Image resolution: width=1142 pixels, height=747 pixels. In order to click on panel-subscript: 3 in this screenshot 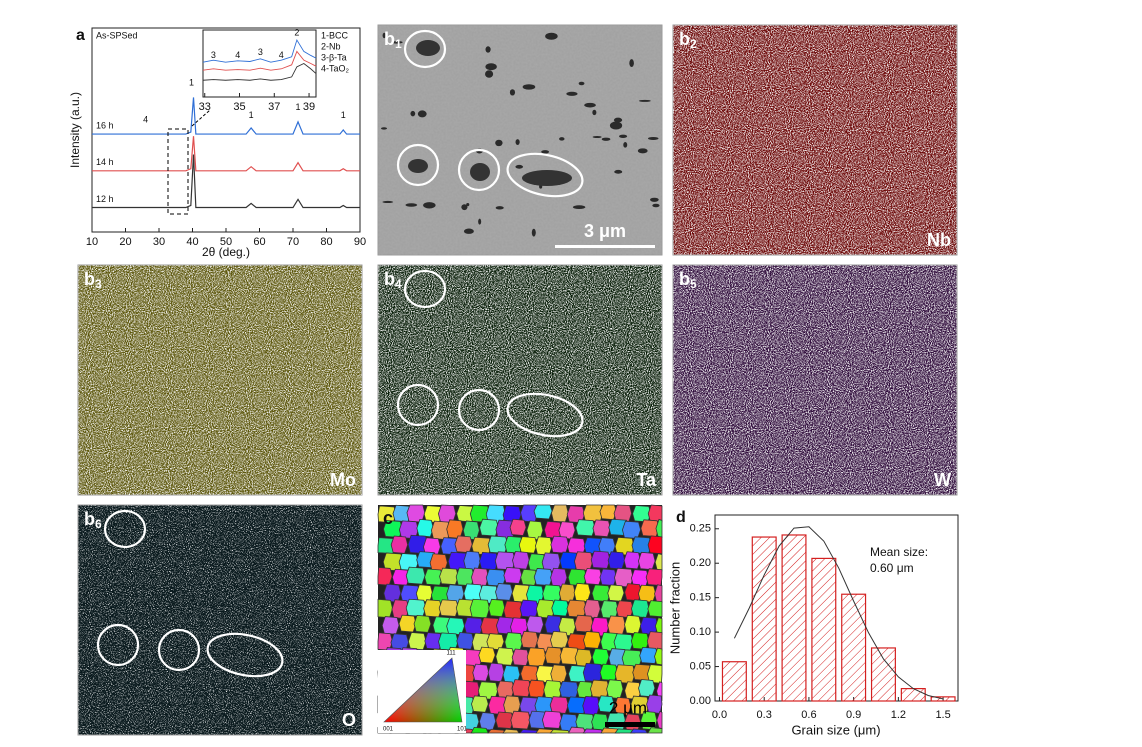, I will do `click(98, 284)`.